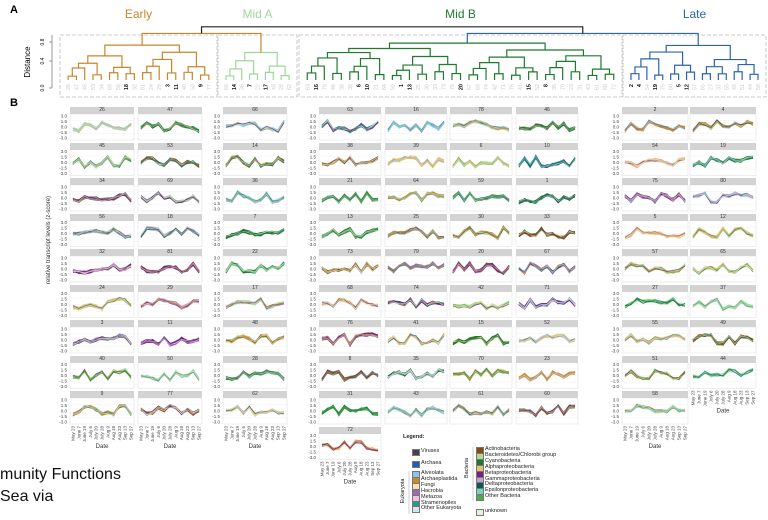 The height and width of the screenshot is (520, 768). Describe the element at coordinates (127, 87) in the screenshot. I see `leaf-label: 18` at that location.